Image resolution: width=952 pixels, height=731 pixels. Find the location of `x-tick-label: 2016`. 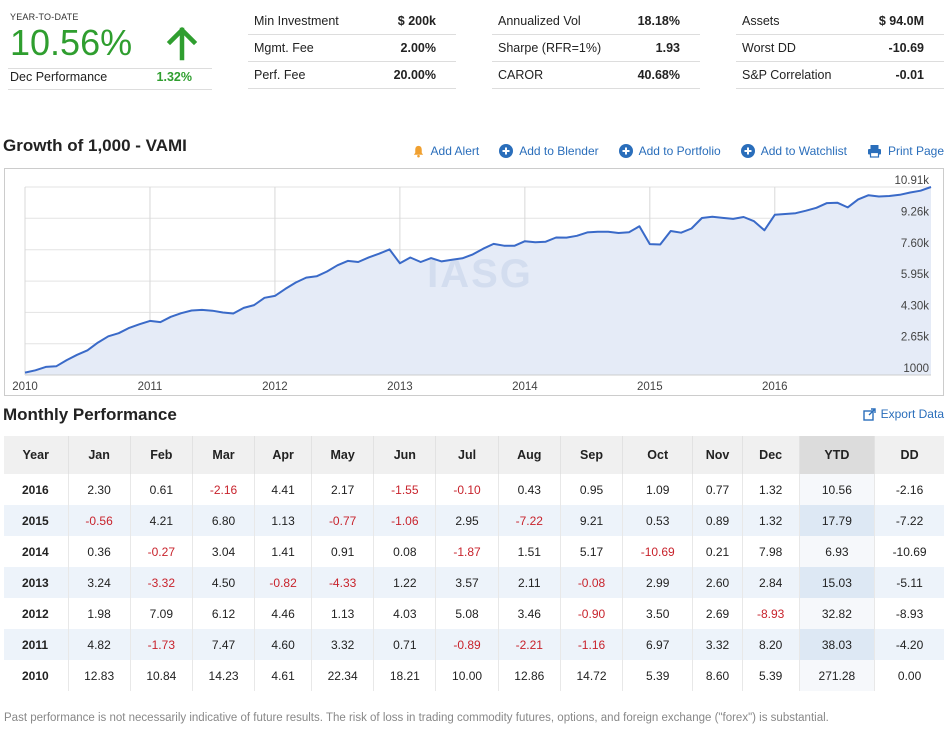

x-tick-label: 2016 is located at coordinates (775, 387).